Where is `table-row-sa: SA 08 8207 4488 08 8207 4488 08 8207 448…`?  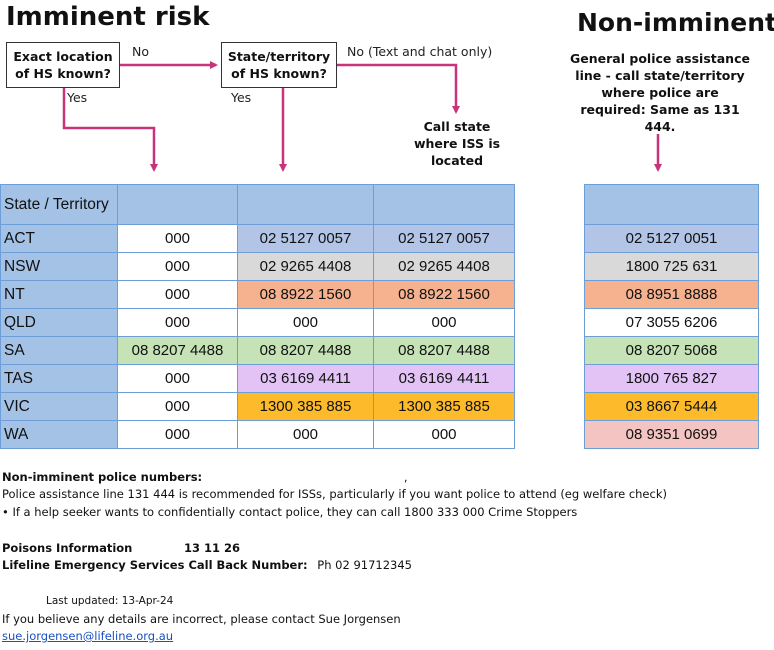
table-row-sa: SA 08 8207 4488 08 8207 4488 08 8207 448… is located at coordinates (257, 350).